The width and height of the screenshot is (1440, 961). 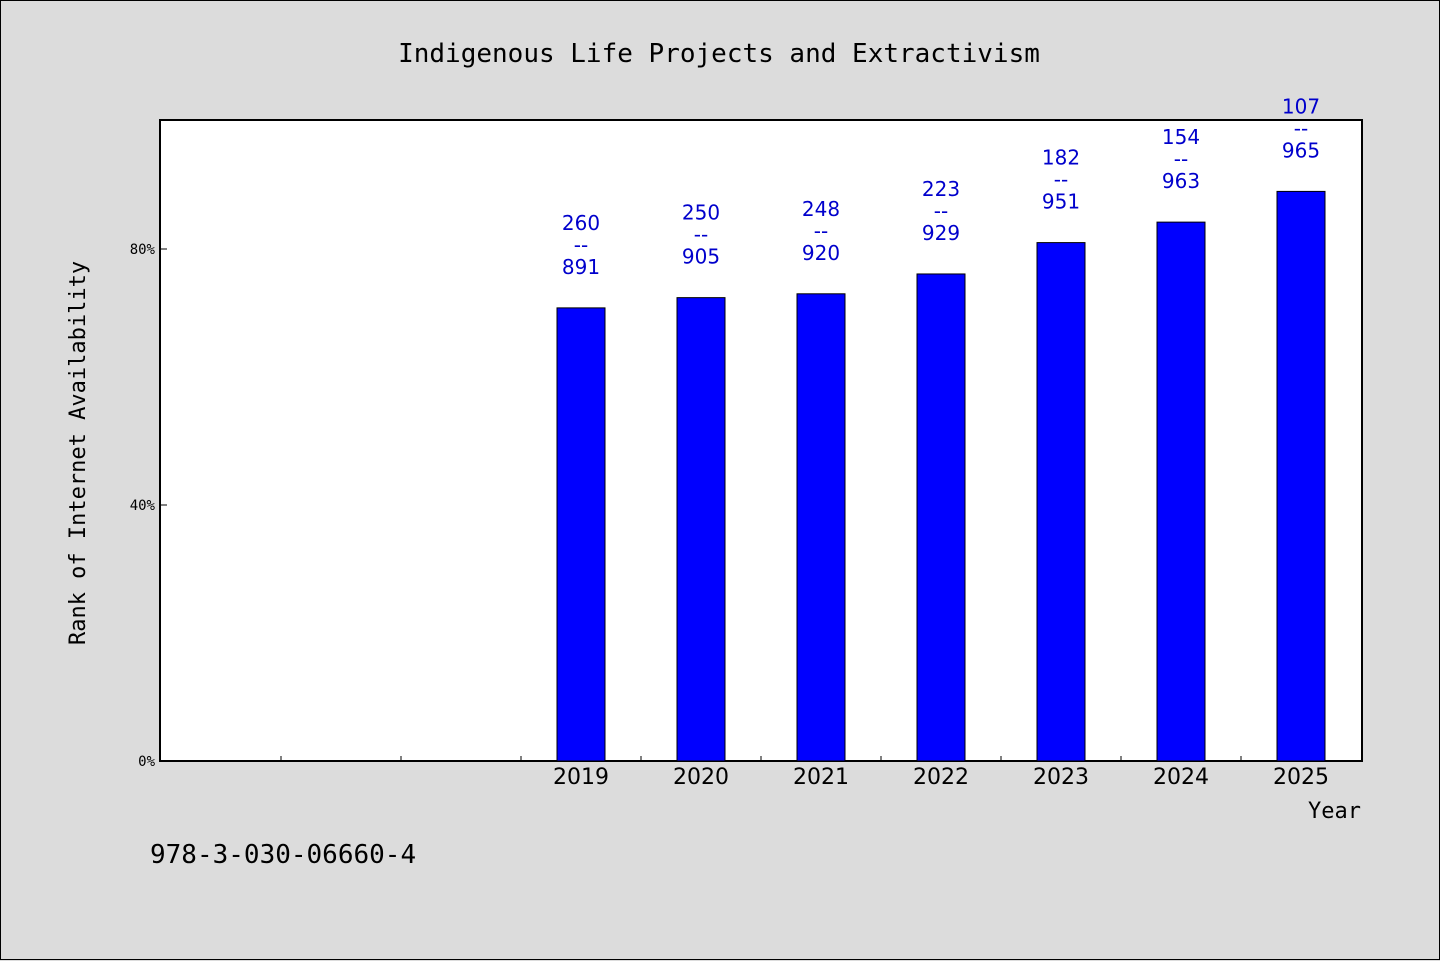 What do you see at coordinates (941, 517) in the screenshot?
I see `bar-2022` at bounding box center [941, 517].